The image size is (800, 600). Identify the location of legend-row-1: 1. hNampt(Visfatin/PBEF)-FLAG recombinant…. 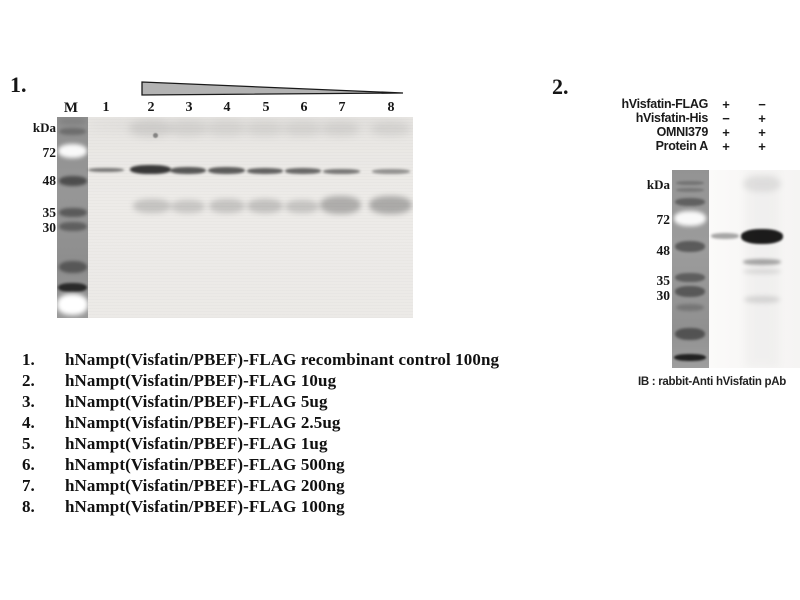
(260, 360).